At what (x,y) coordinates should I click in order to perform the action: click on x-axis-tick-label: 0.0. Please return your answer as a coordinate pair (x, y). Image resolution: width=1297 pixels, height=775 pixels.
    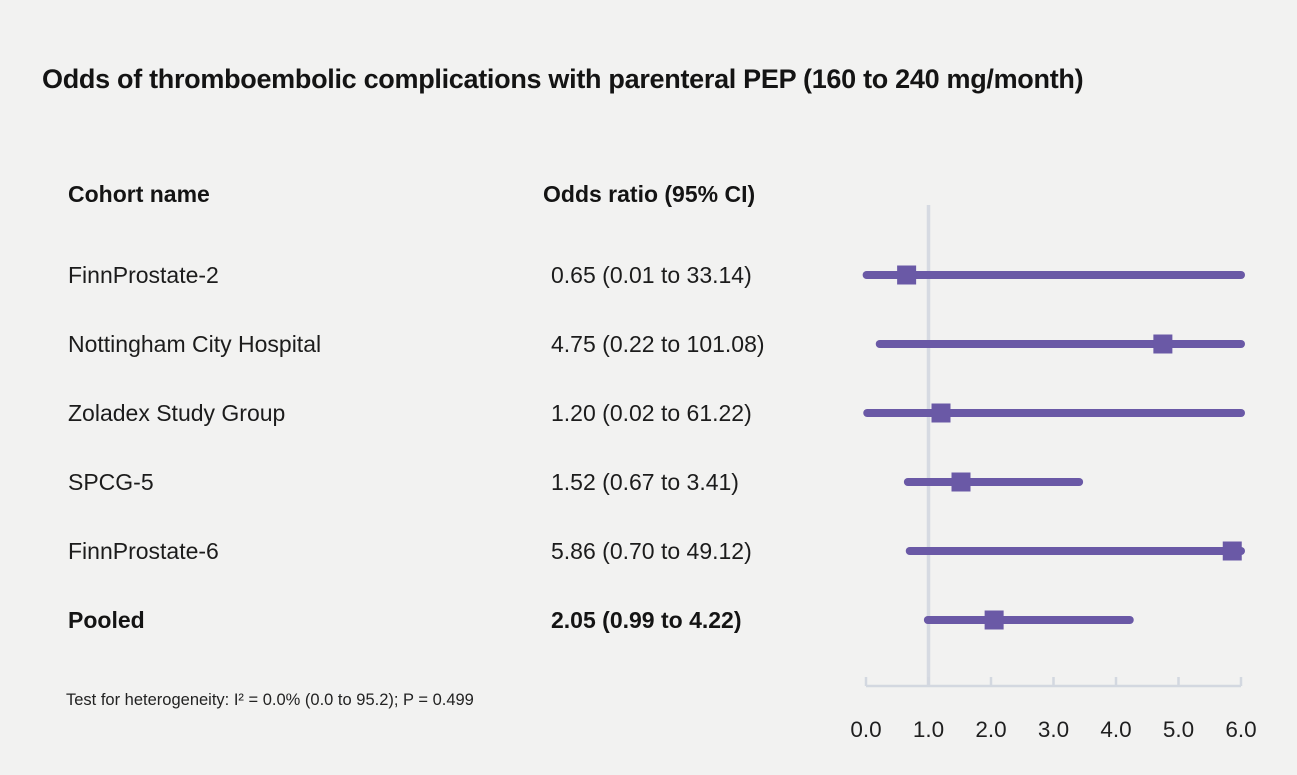
    Looking at the image, I should click on (865, 729).